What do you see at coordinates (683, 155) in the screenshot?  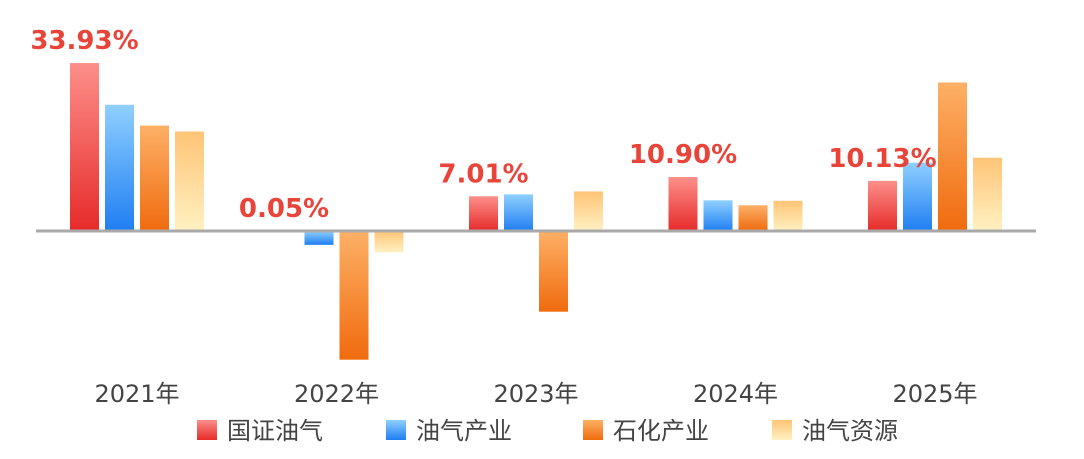 I see `data-label-4: 10.90%` at bounding box center [683, 155].